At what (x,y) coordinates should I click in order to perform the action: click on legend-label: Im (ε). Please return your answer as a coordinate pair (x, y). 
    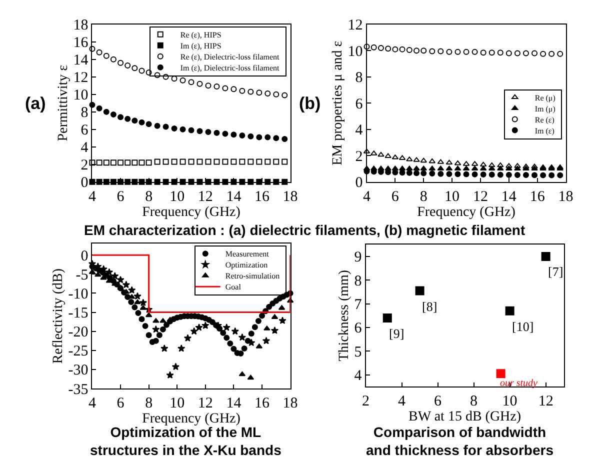
    Looking at the image, I should click on (544, 131).